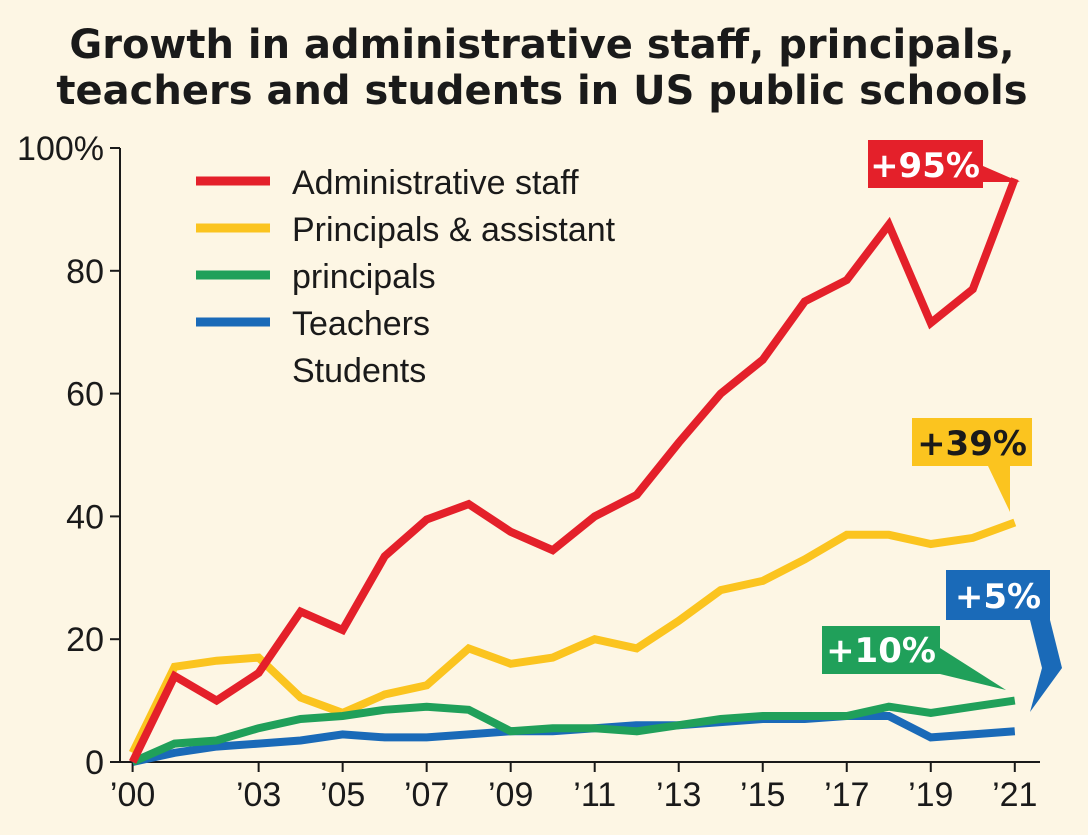  I want to click on x-tick-label: ’13, so click(678, 795).